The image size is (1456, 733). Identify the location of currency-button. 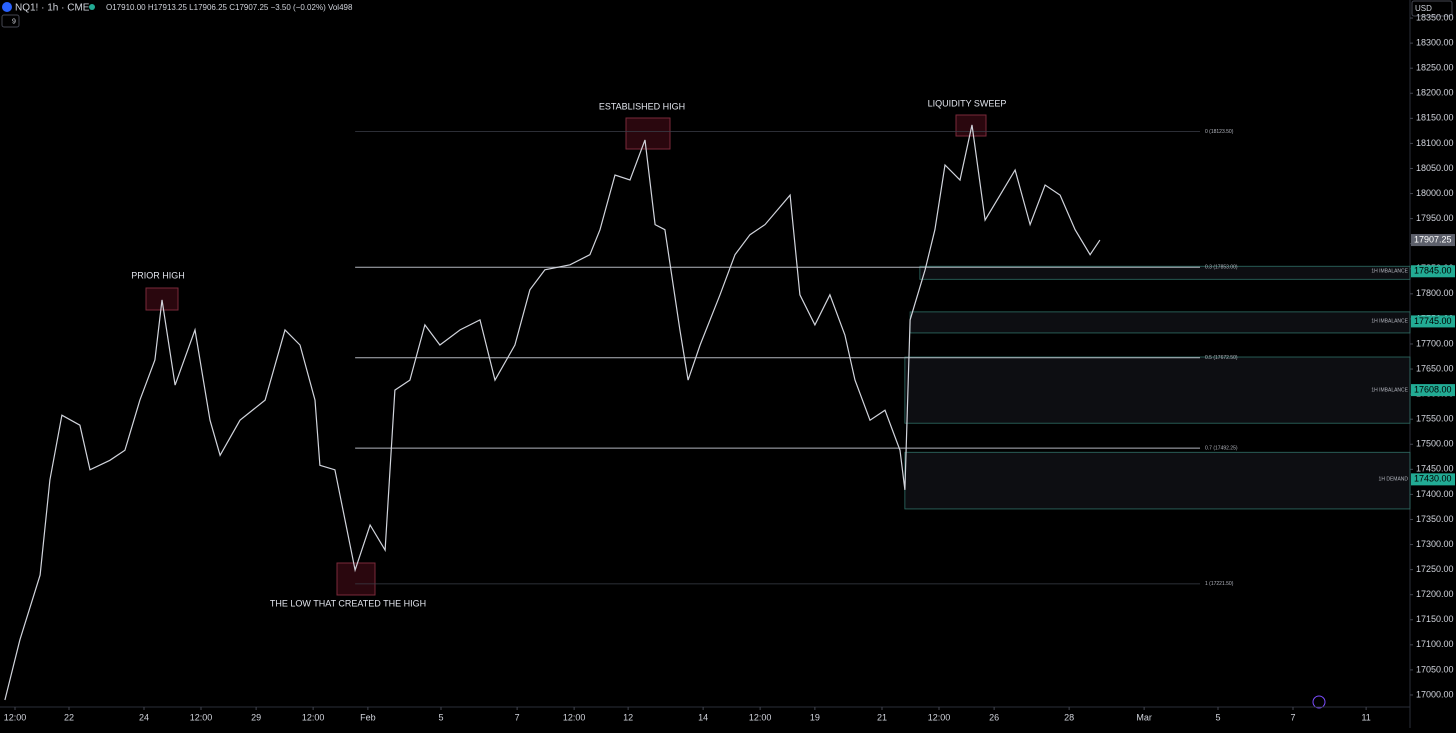
(1432, 8).